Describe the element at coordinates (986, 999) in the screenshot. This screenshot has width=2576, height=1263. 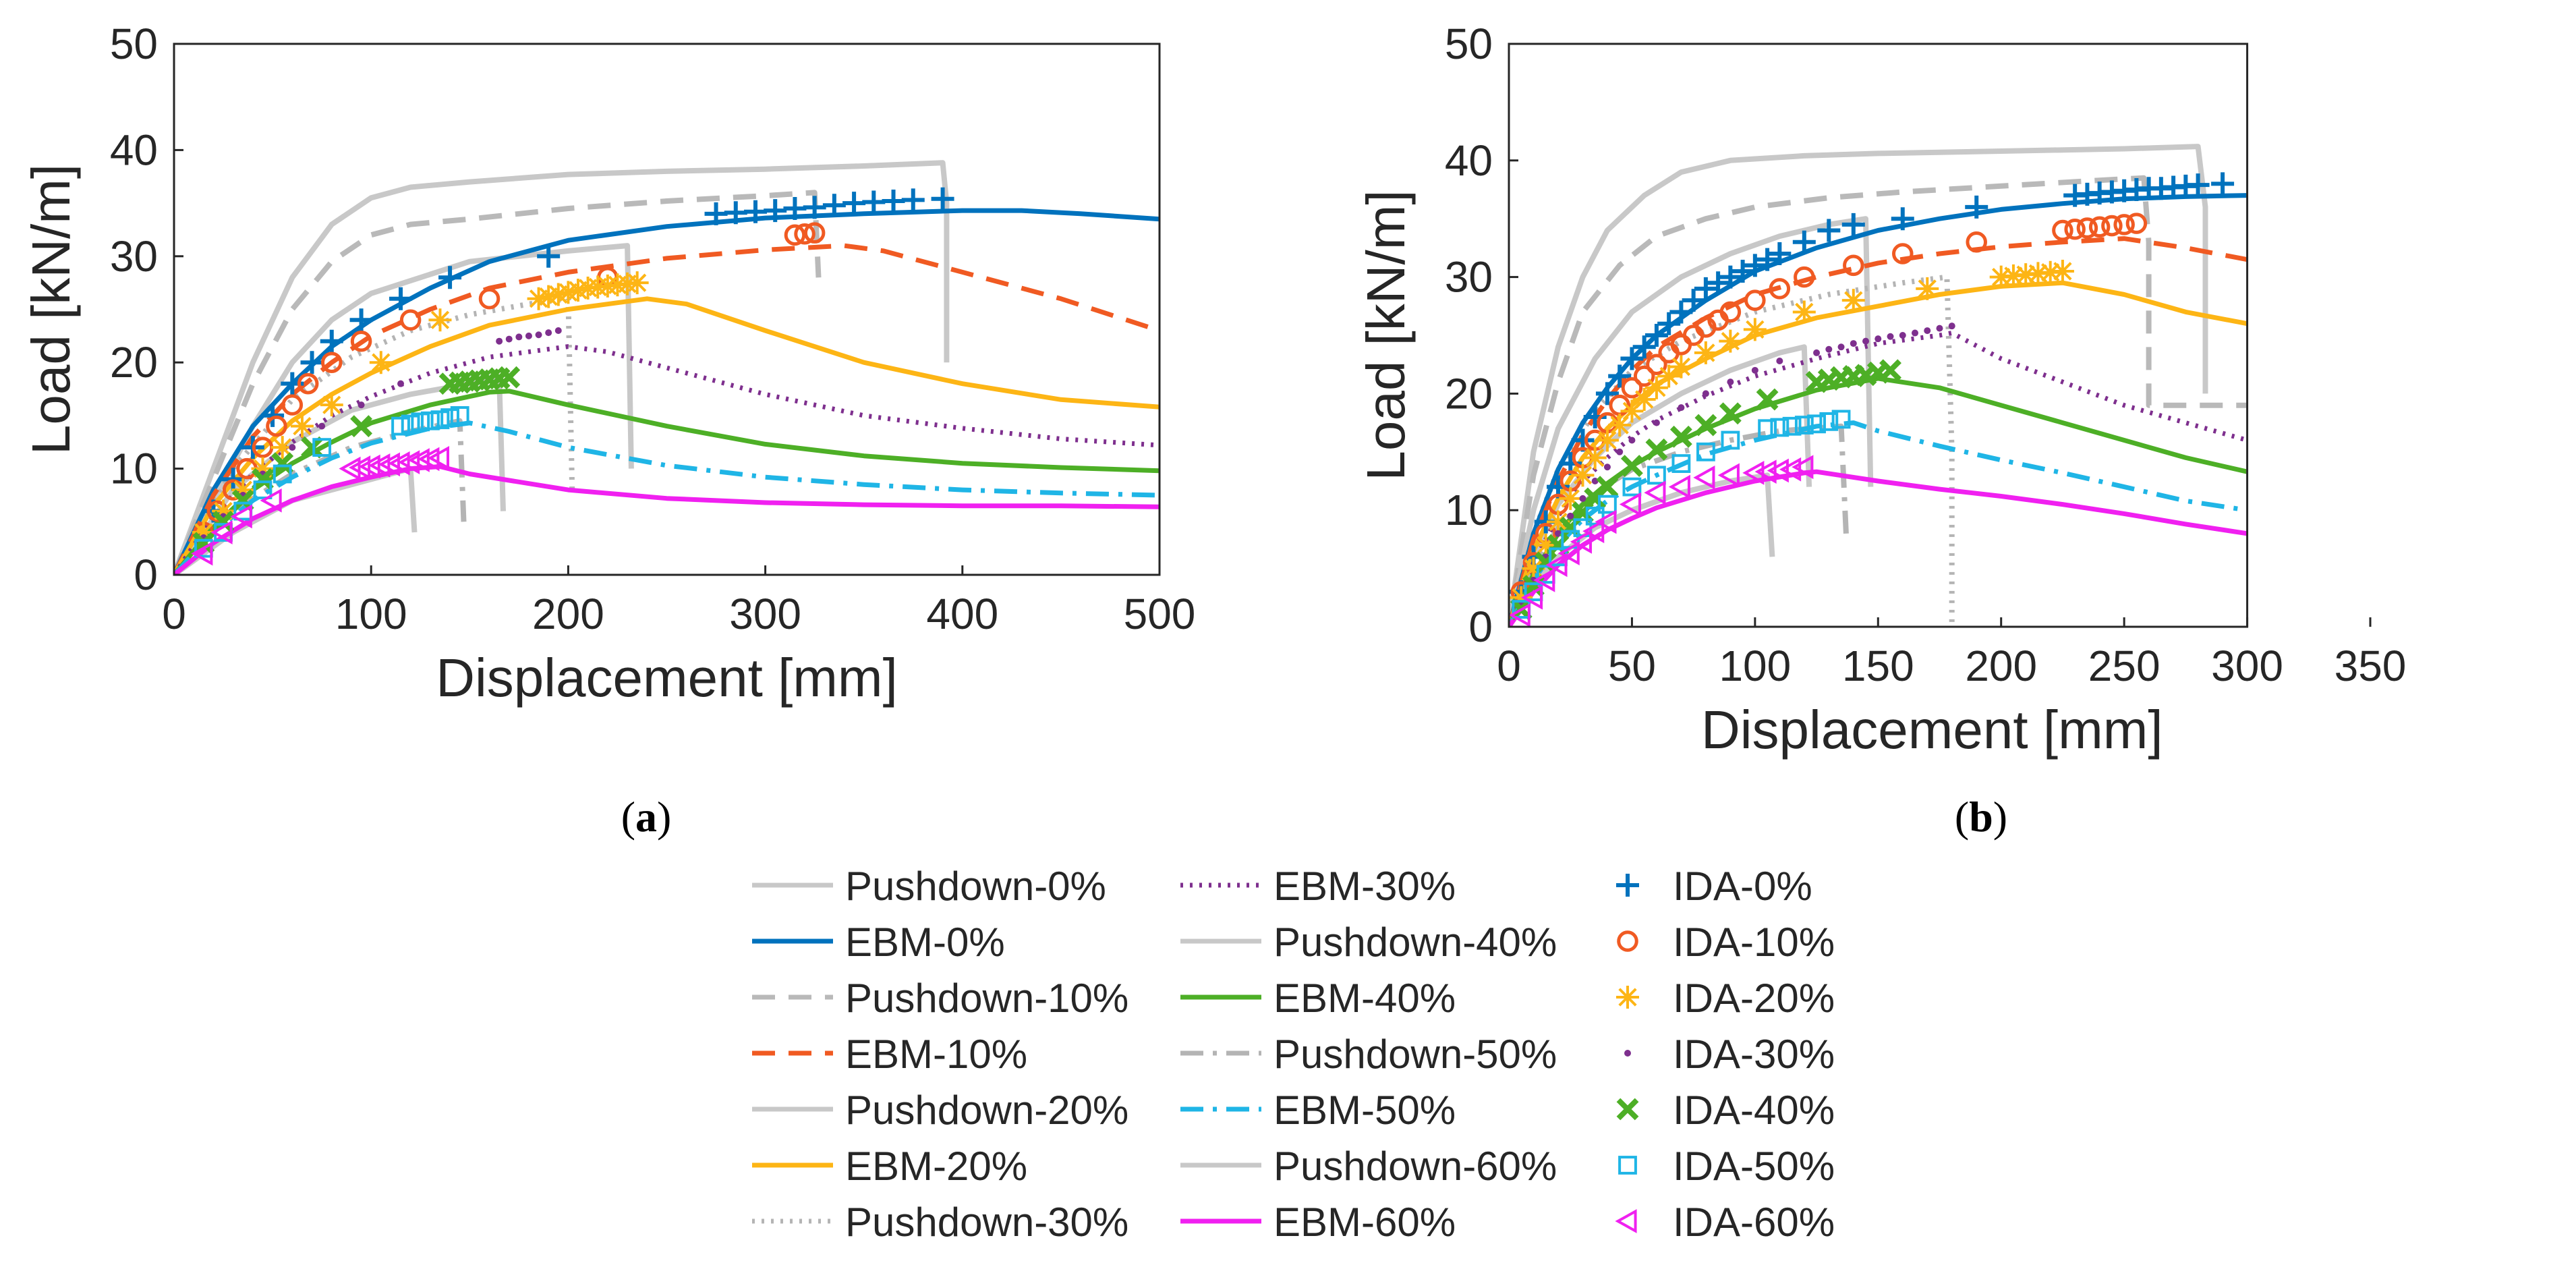
I see `legend-label: Pushdown-10%` at that location.